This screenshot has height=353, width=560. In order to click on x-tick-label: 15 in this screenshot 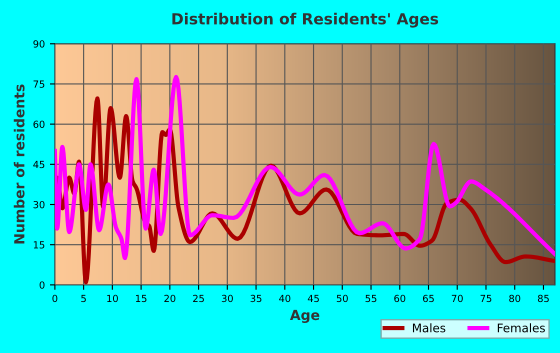, I will do `click(141, 298)`.